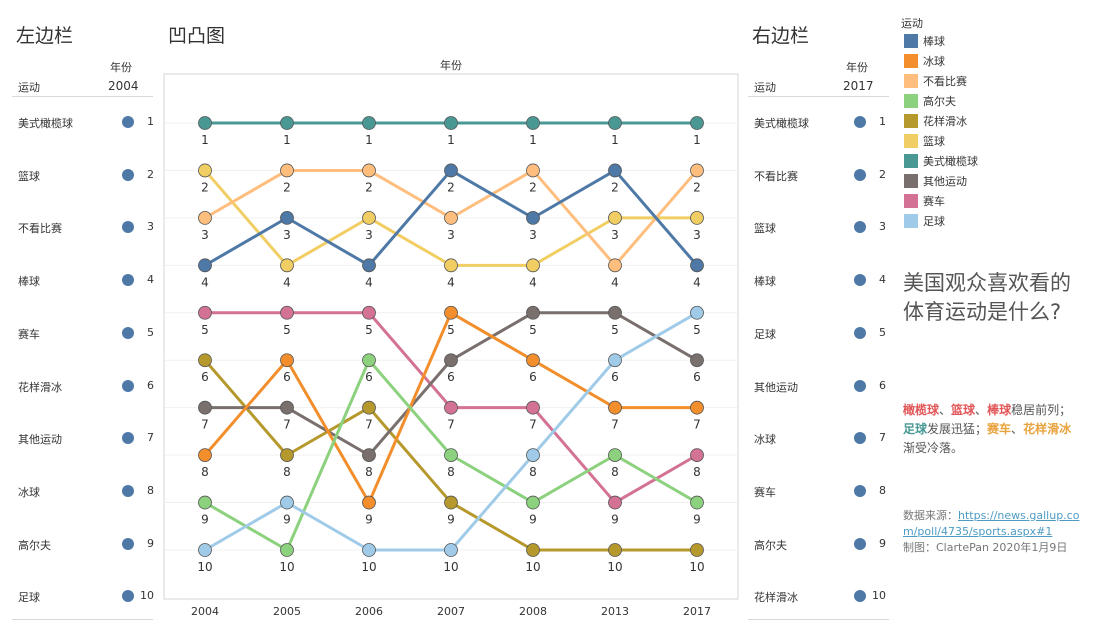 This screenshot has width=1093, height=633. What do you see at coordinates (150, 385) in the screenshot?
I see `left-rank-number: 6` at bounding box center [150, 385].